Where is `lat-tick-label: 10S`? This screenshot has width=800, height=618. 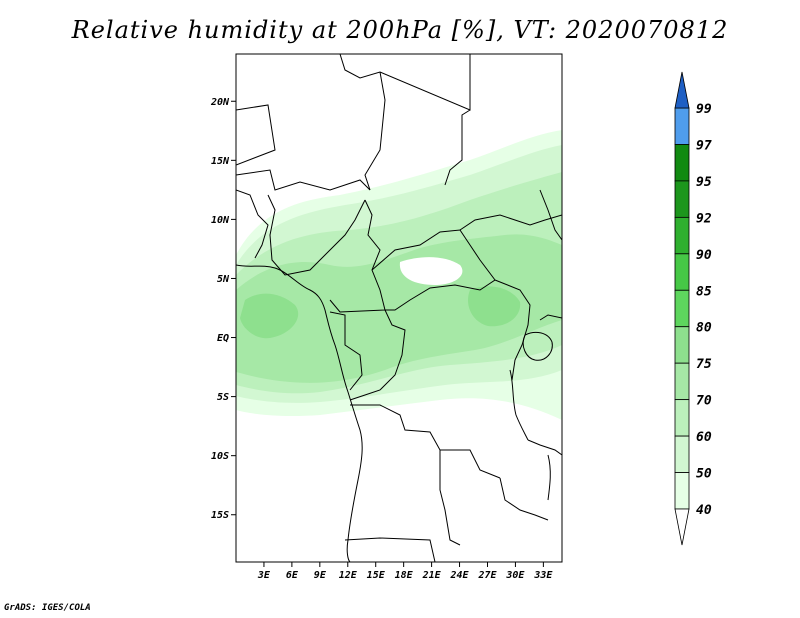 lat-tick-label: 10S is located at coordinates (220, 456).